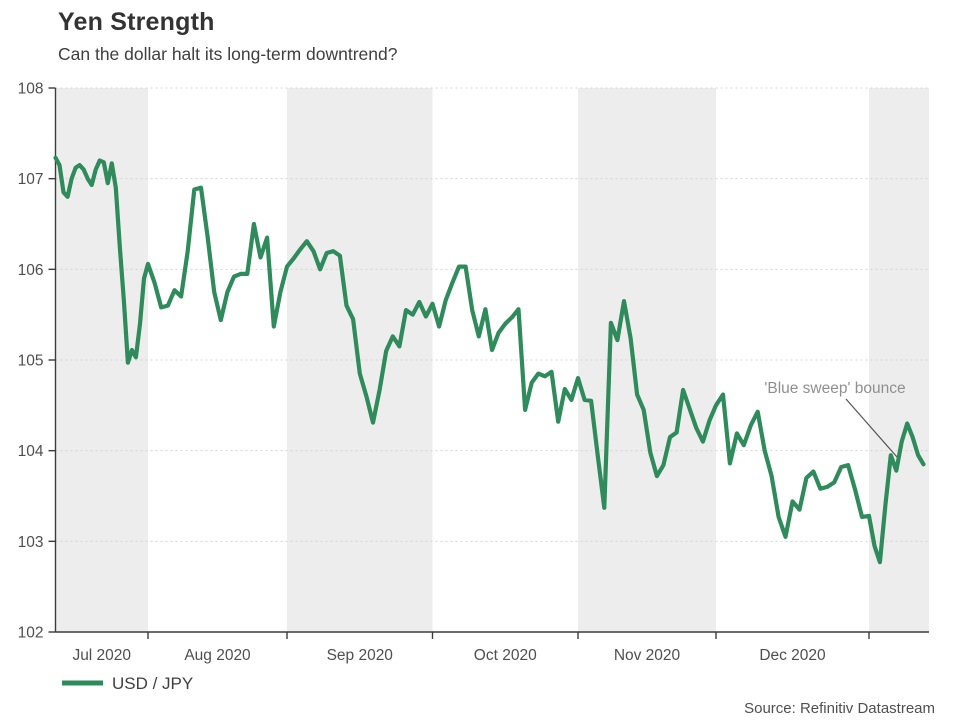  Describe the element at coordinates (871, 428) in the screenshot. I see `annotation-leader-line` at that location.